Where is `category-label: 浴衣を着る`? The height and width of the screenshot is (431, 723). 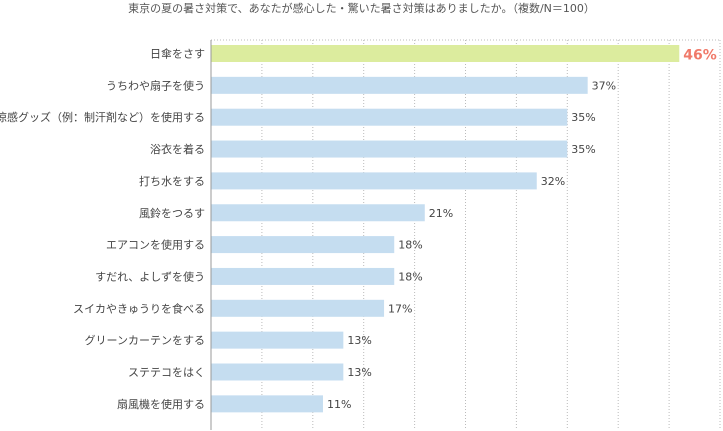 category-label: 浴衣を着る is located at coordinates (177, 149).